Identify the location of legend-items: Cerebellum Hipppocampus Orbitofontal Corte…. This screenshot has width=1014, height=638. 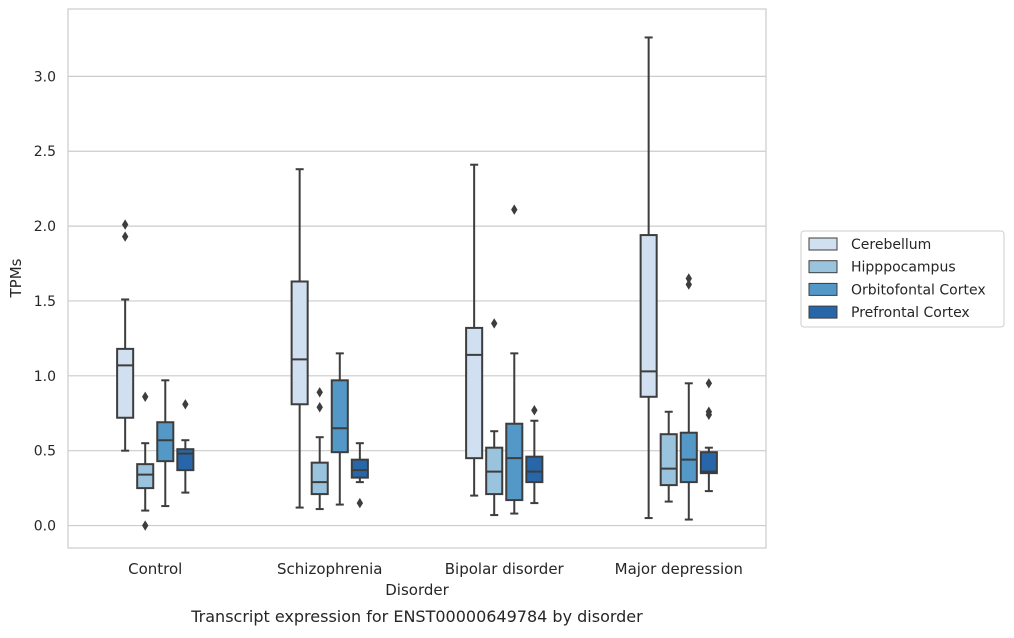
(897, 279).